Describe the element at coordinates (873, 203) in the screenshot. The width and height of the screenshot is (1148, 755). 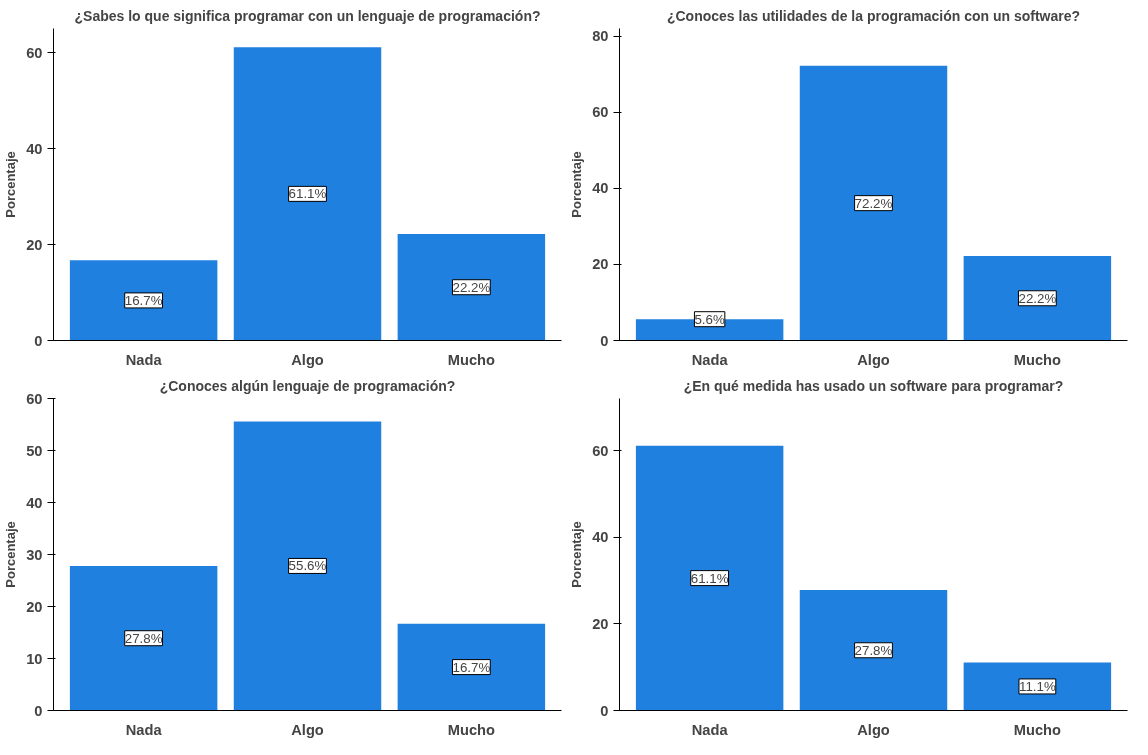
I see `data-label: 72.2%` at that location.